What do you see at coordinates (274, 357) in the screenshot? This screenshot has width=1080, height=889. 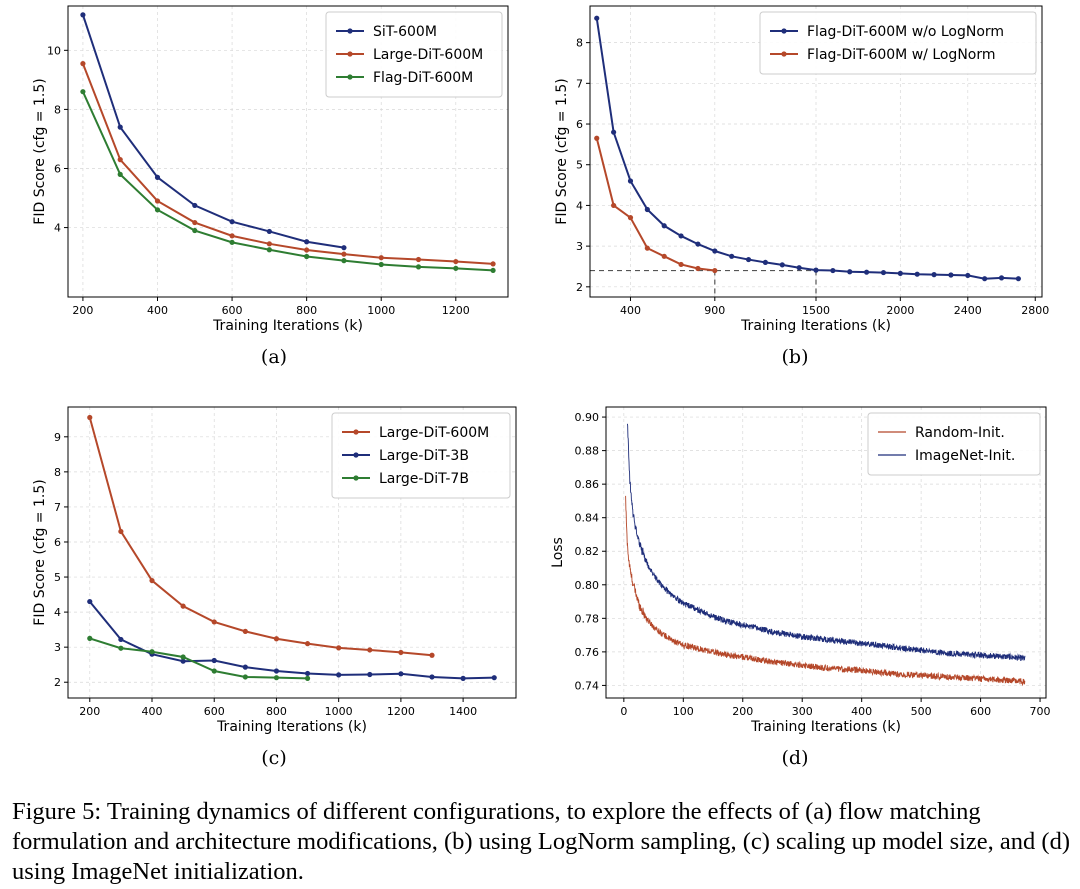 I see `sub-caption: (a)` at bounding box center [274, 357].